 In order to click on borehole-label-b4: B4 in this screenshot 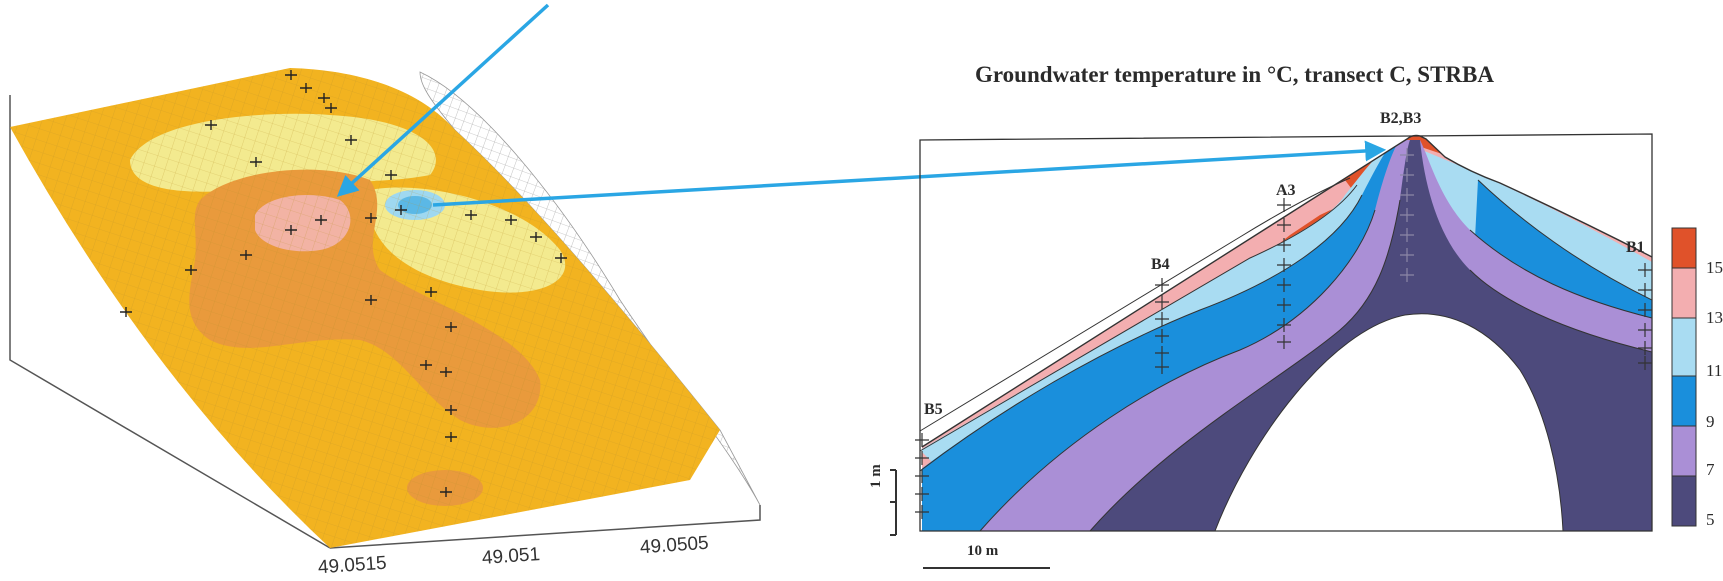, I will do `click(1160, 264)`.